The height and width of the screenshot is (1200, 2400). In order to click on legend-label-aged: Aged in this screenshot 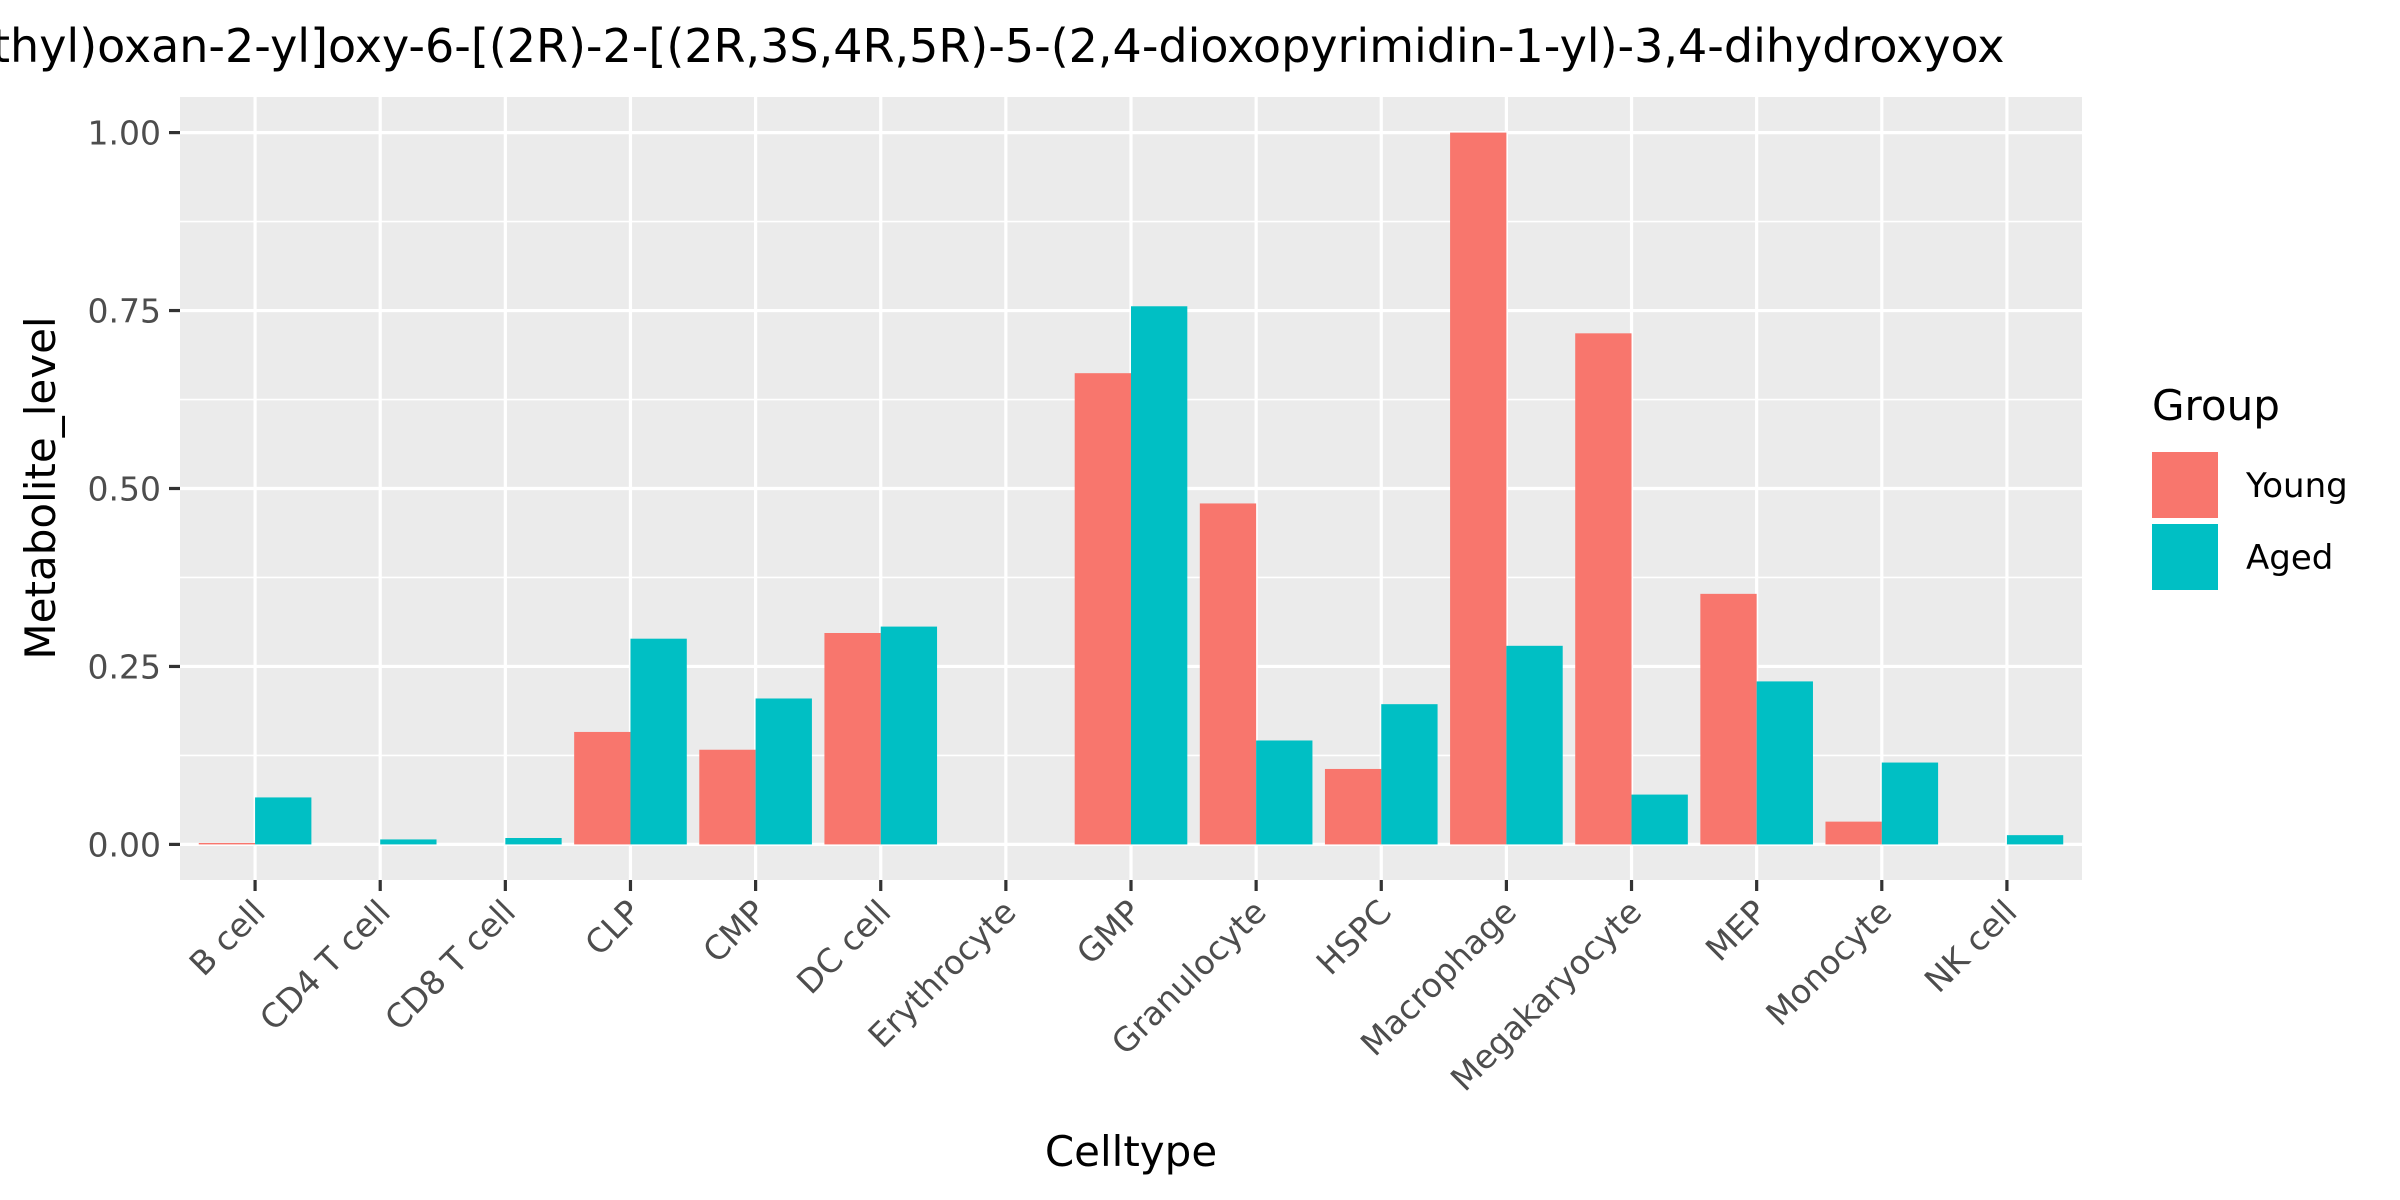, I will do `click(2289, 558)`.